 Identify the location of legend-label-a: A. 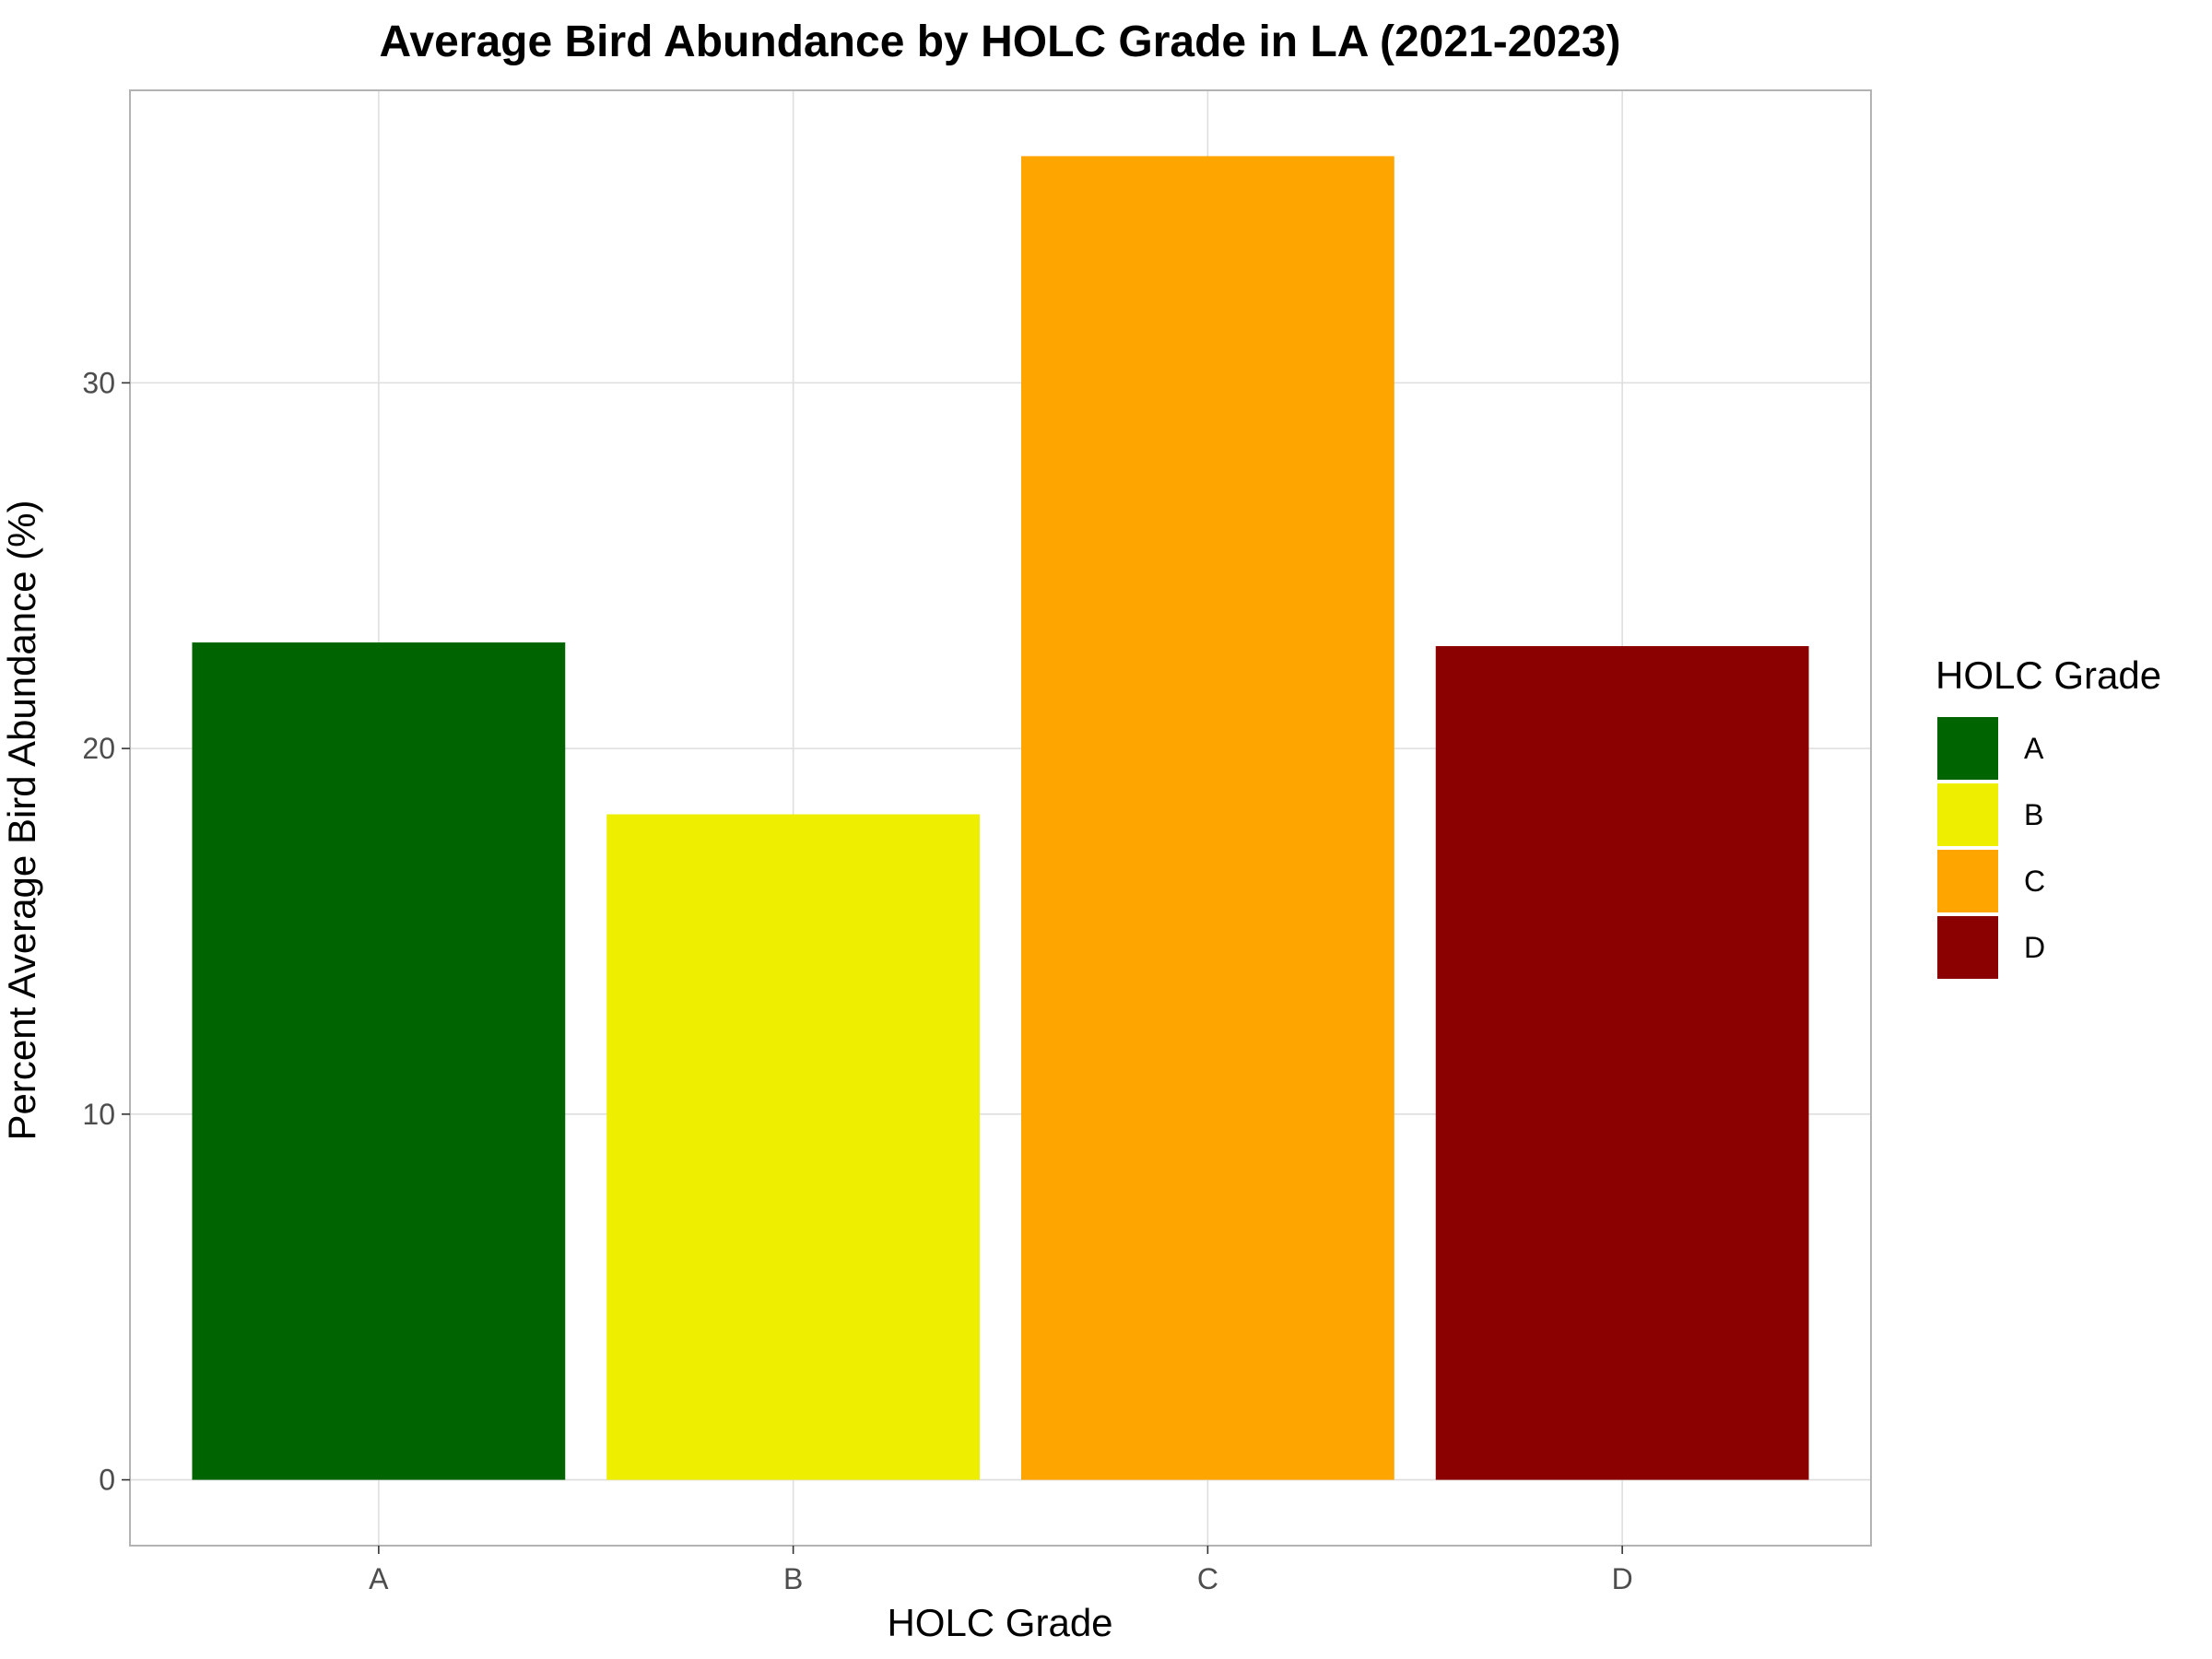
(2034, 748).